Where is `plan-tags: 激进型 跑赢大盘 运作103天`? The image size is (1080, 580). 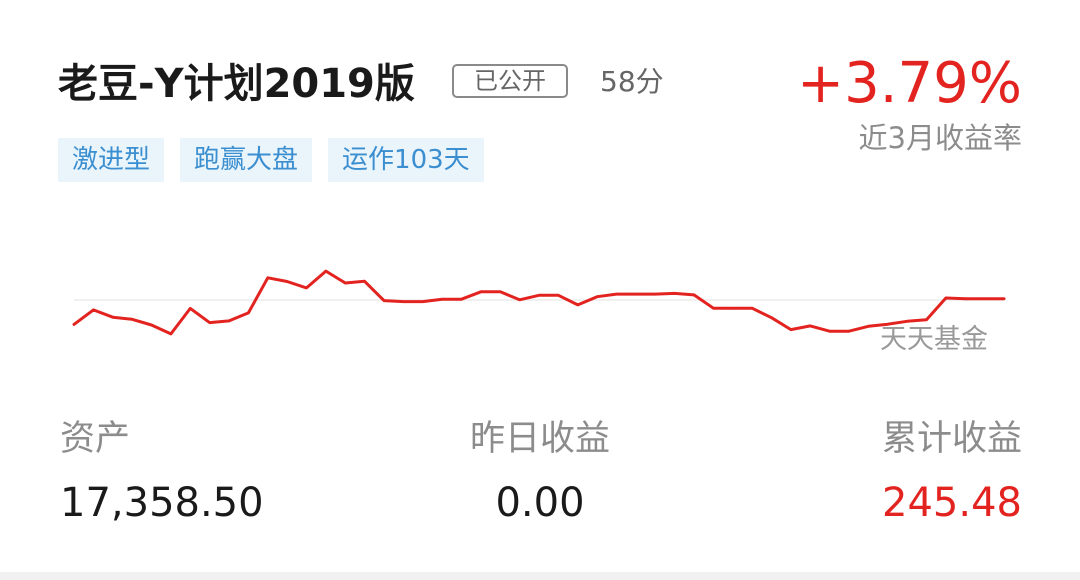 plan-tags: 激进型 跑赢大盘 运作103天 is located at coordinates (271, 160).